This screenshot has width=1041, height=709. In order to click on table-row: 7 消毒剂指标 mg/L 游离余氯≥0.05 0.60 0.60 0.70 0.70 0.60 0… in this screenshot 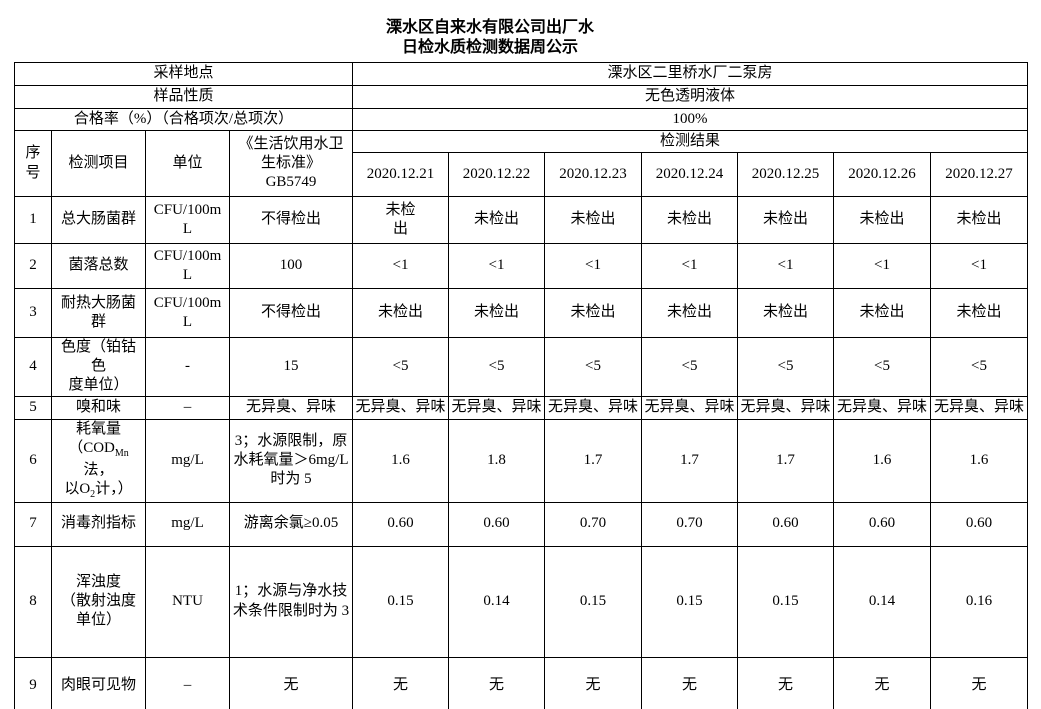, I will do `click(521, 524)`.